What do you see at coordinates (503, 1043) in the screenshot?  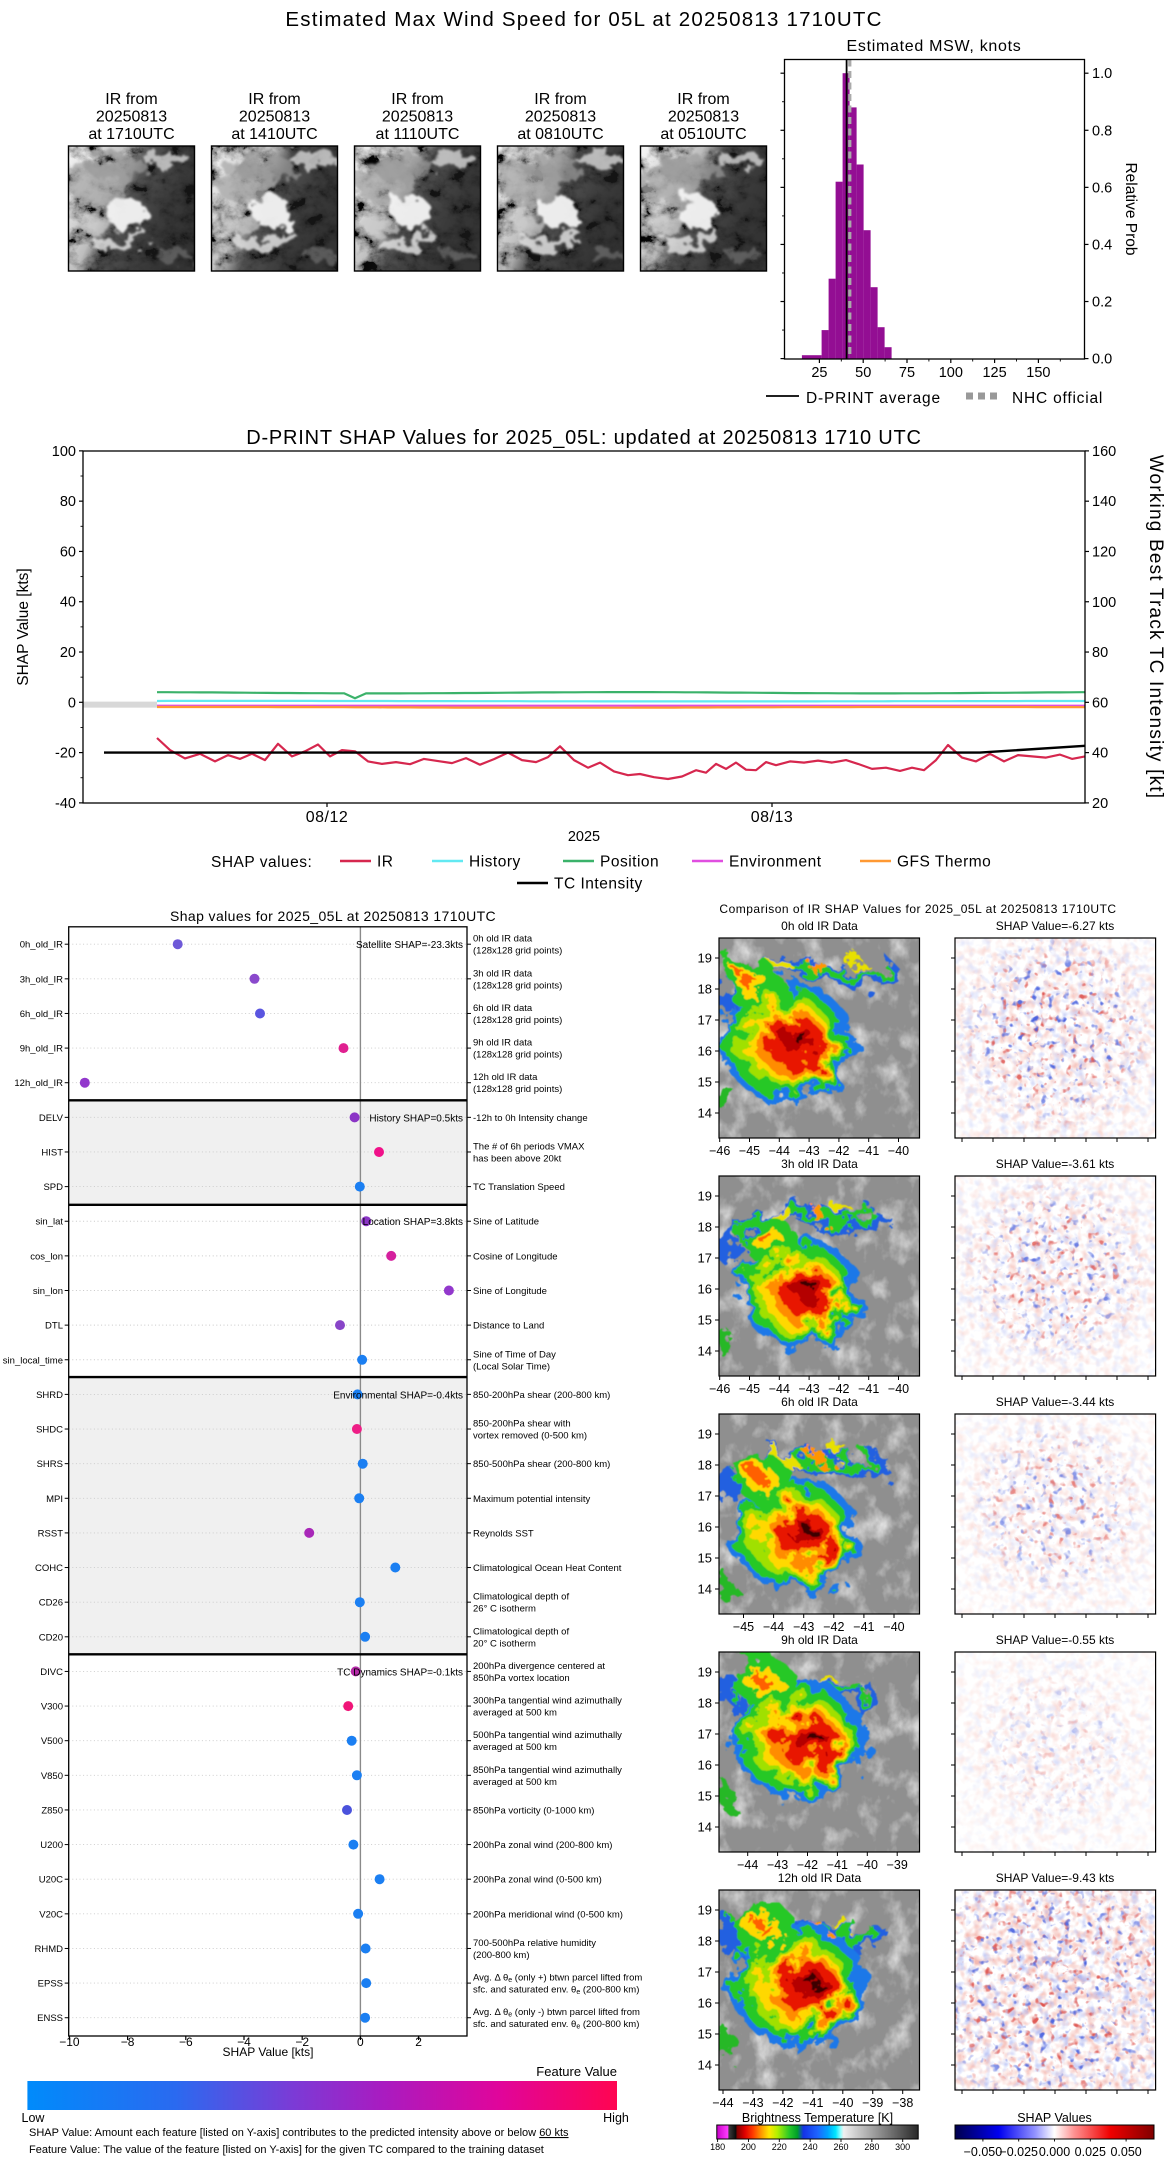 I see `svg-text: 9h old IR data` at bounding box center [503, 1043].